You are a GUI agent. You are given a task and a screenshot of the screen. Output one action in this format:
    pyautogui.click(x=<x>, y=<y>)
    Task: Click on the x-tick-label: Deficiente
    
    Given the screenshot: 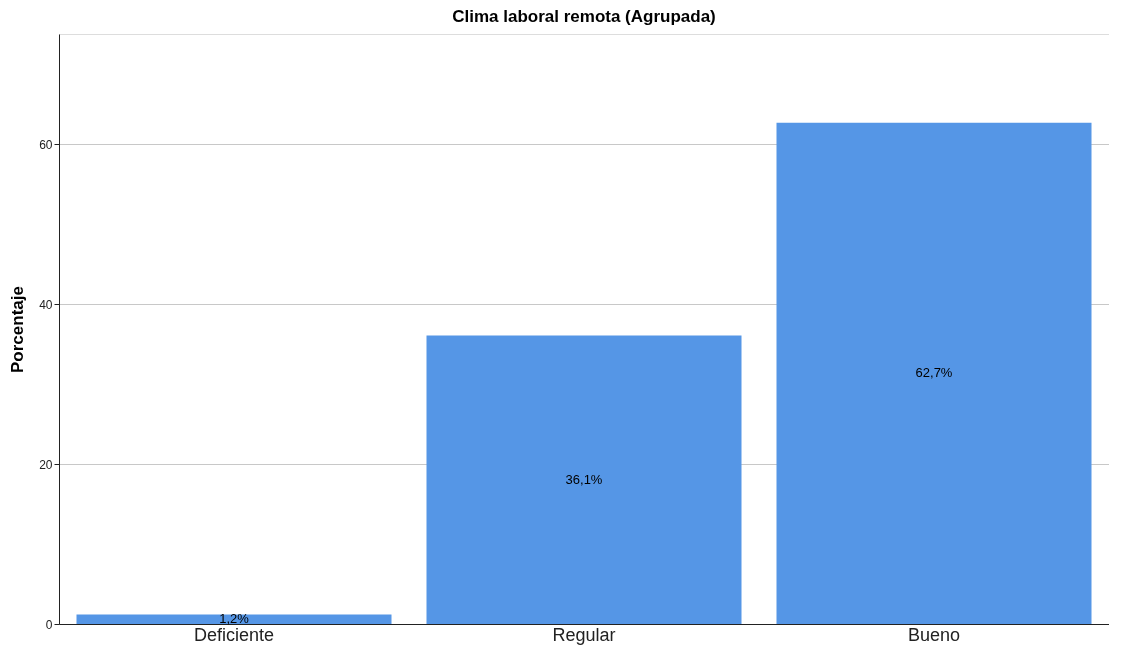 What is the action you would take?
    pyautogui.click(x=234, y=634)
    